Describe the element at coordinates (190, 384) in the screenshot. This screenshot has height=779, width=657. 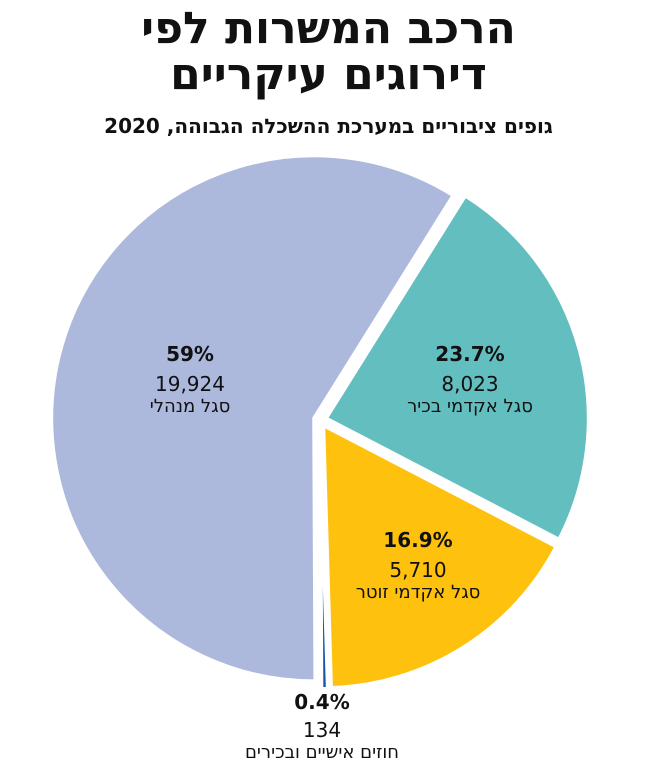
I see `value-label: 19,924` at that location.